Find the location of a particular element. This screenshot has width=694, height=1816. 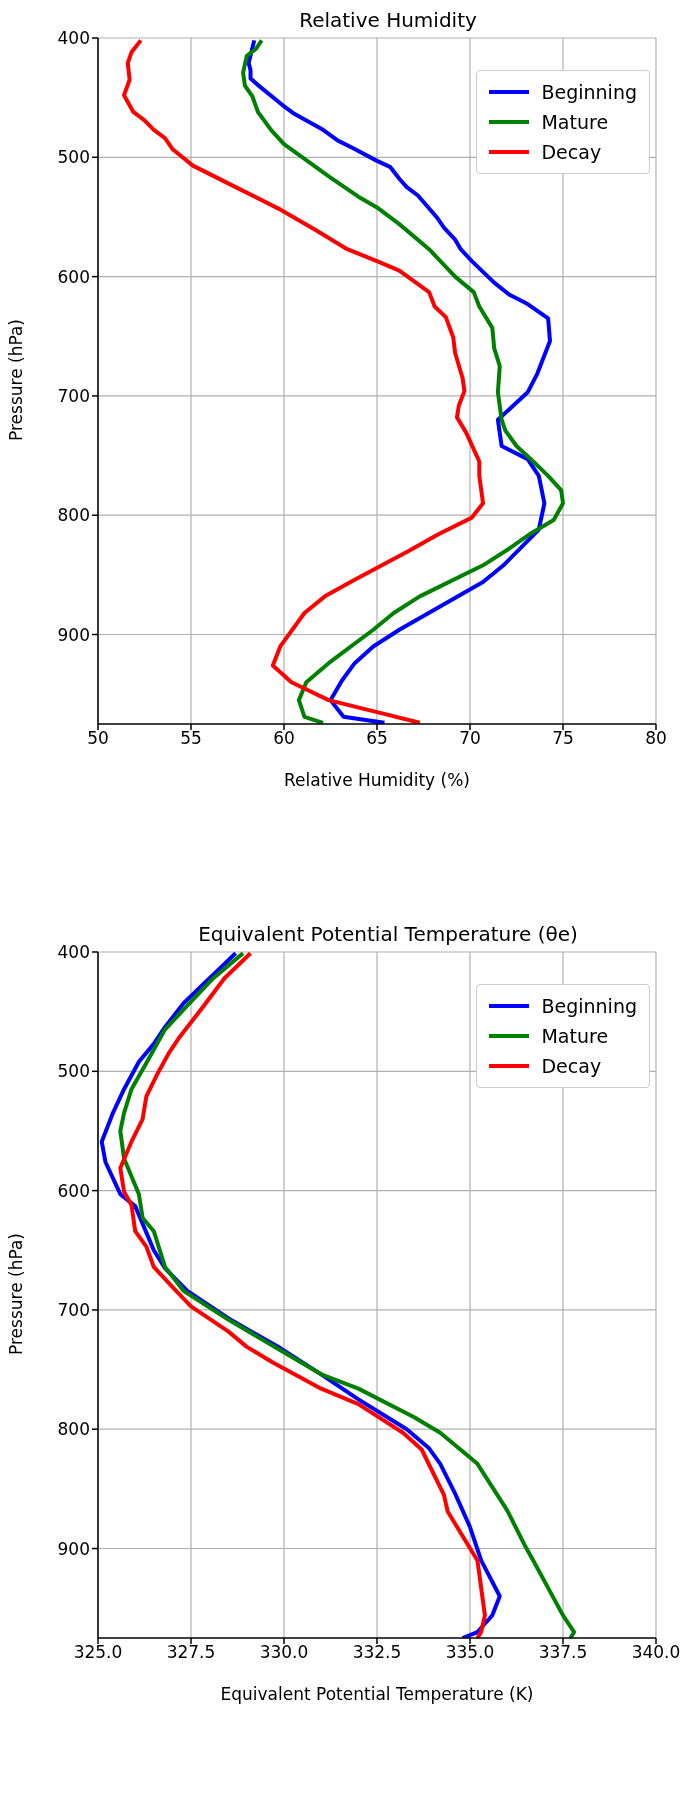

x-tick-label: 340.0 is located at coordinates (656, 1652).